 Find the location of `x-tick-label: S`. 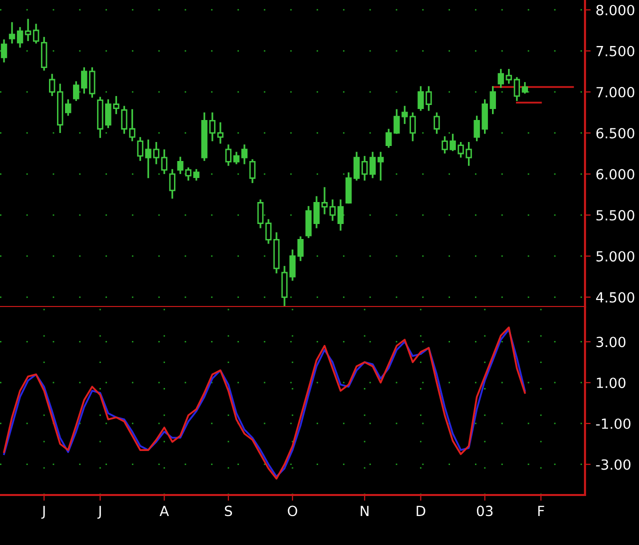

x-tick-label: S is located at coordinates (228, 511).